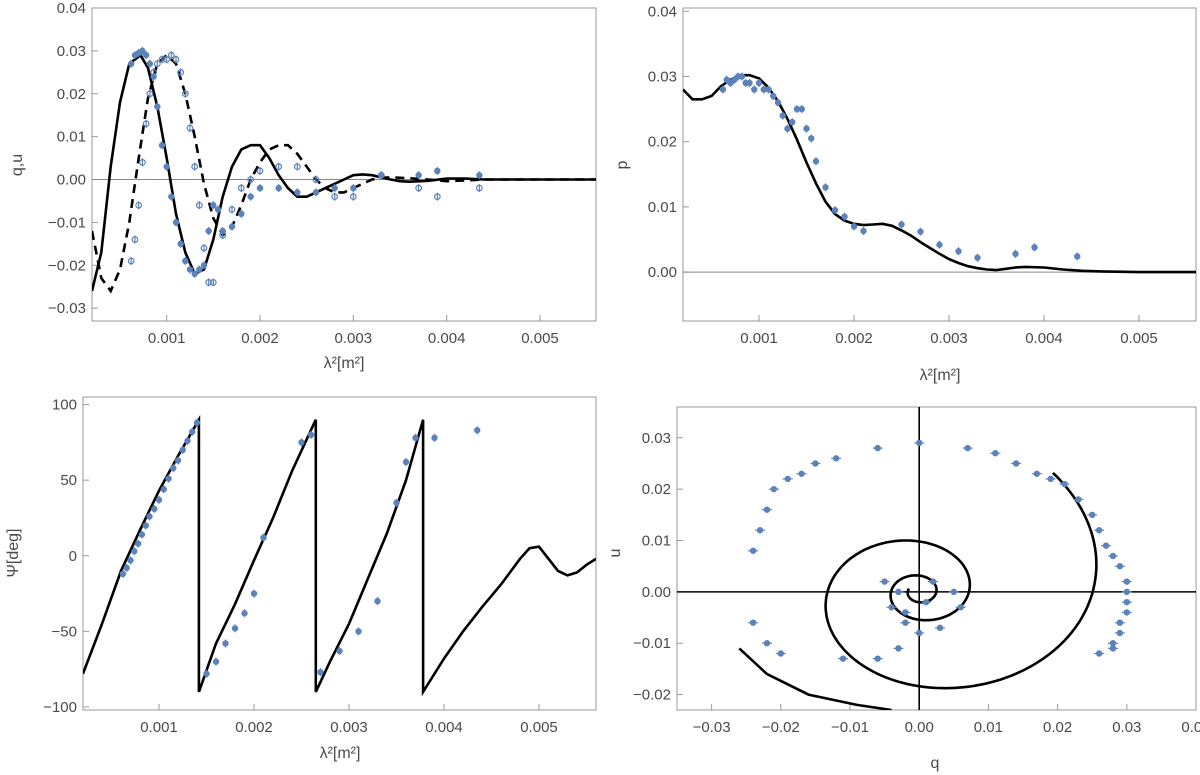 This screenshot has width=1200, height=775. Describe the element at coordinates (652, 695) in the screenshot. I see `y-tick-label: −0.02` at that location.